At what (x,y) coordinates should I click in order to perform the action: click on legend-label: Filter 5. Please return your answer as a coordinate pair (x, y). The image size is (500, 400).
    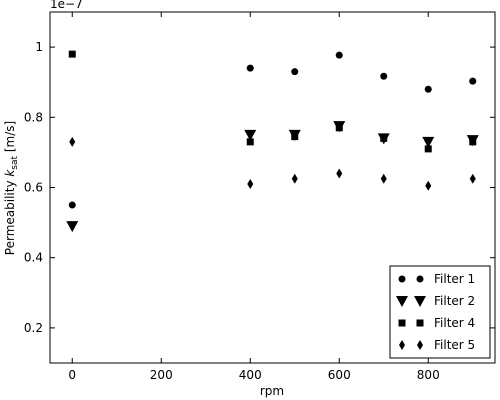
    Looking at the image, I should click on (454, 345).